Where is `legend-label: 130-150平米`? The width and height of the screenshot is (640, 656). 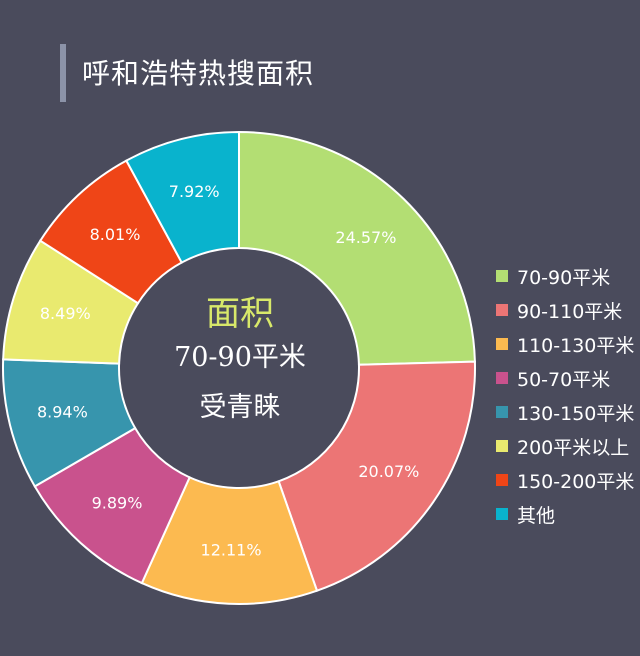 legend-label: 130-150平米 is located at coordinates (576, 413).